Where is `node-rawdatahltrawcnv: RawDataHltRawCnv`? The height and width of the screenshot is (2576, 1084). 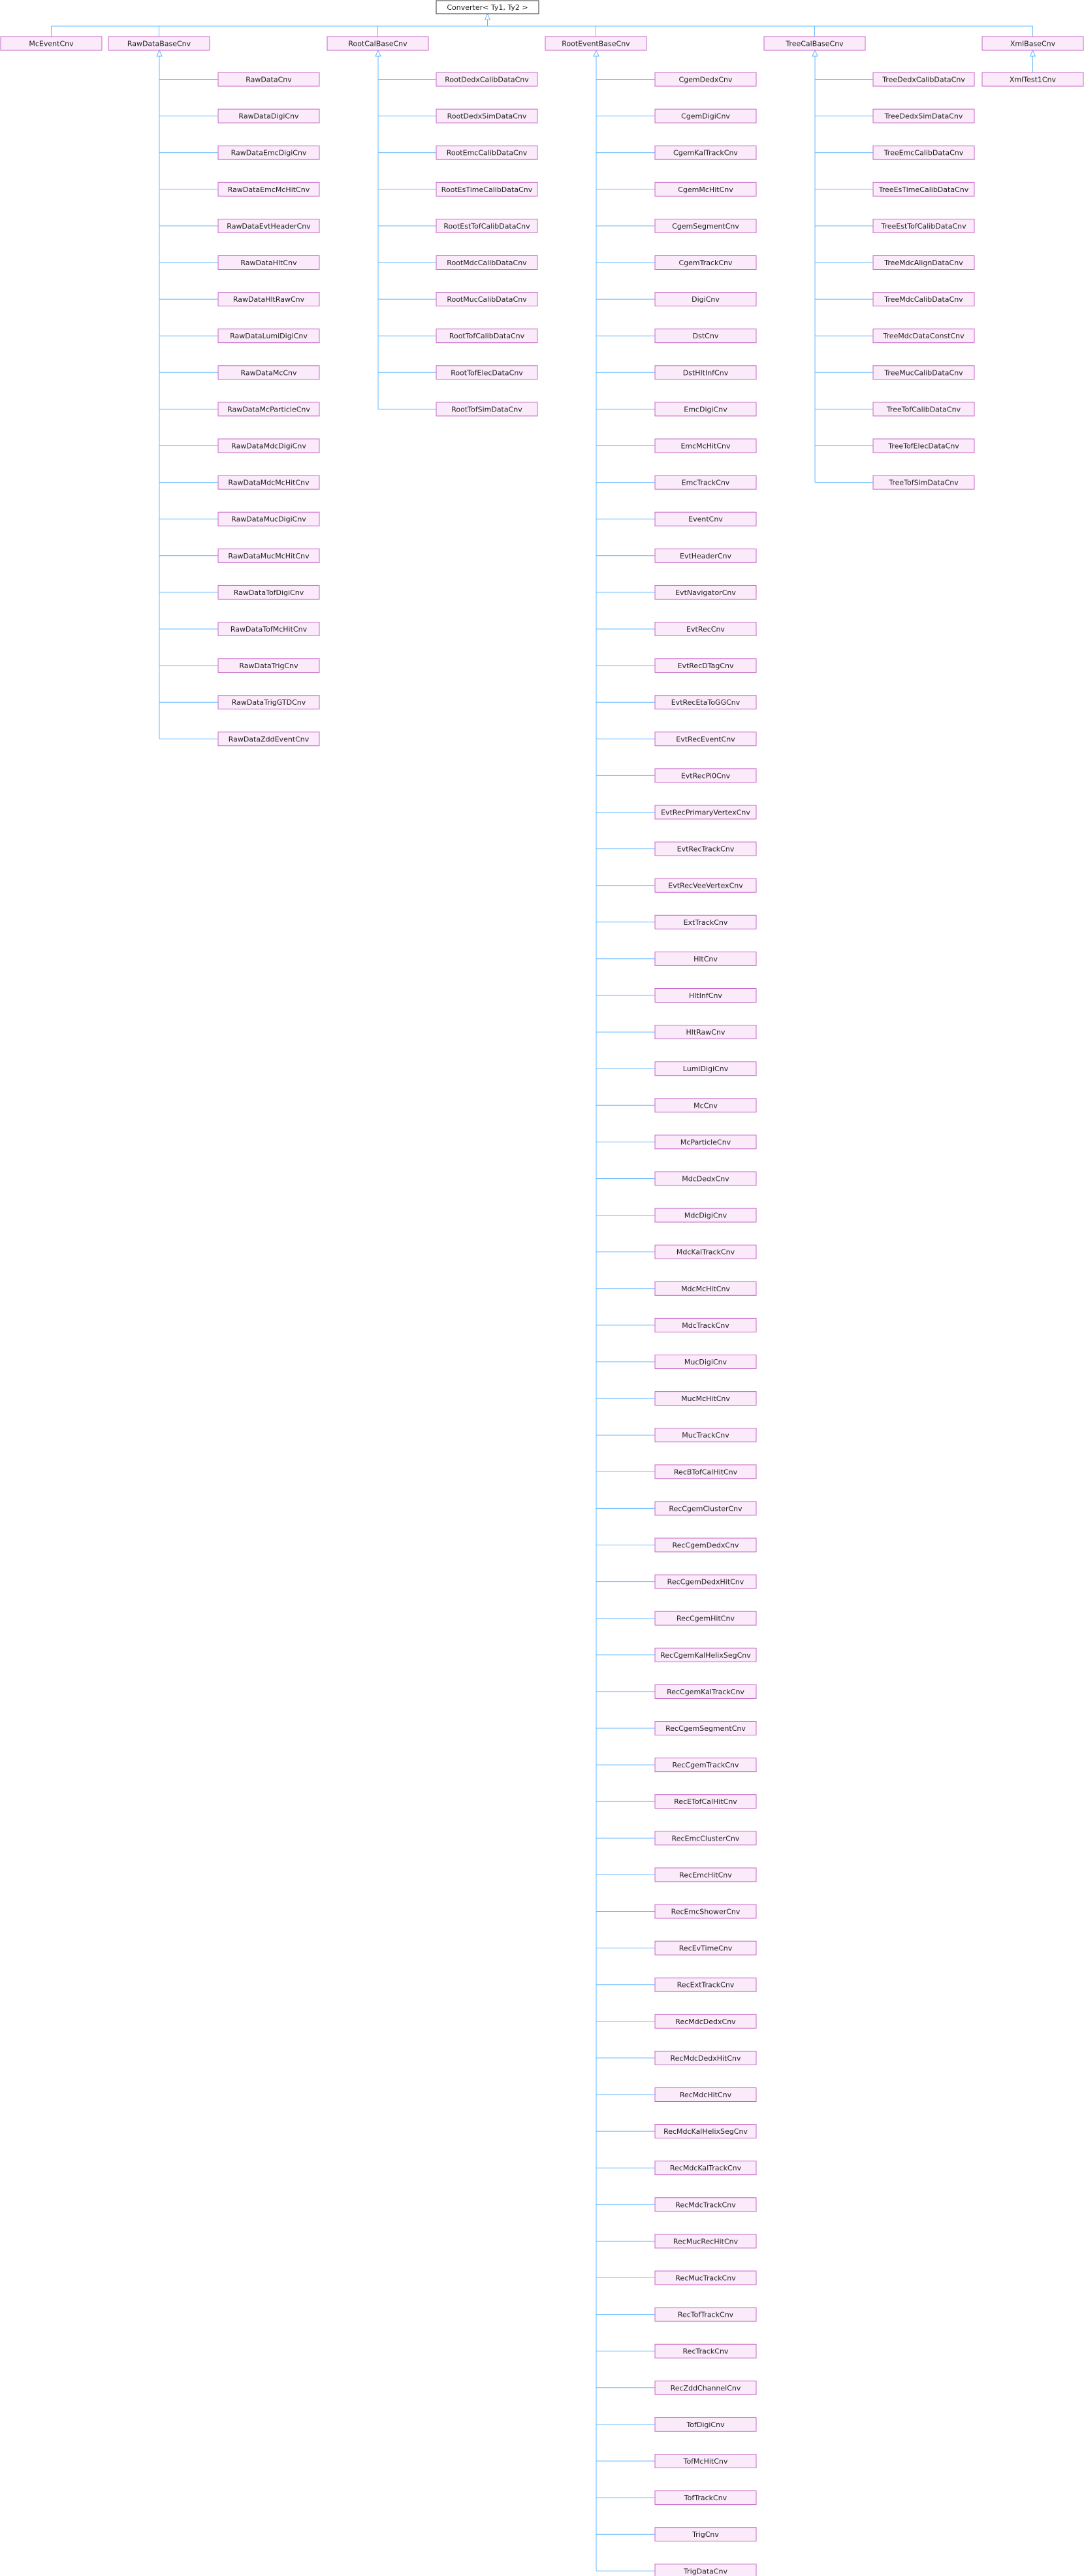 node-rawdatahltrawcnv: RawDataHltRawCnv is located at coordinates (268, 299).